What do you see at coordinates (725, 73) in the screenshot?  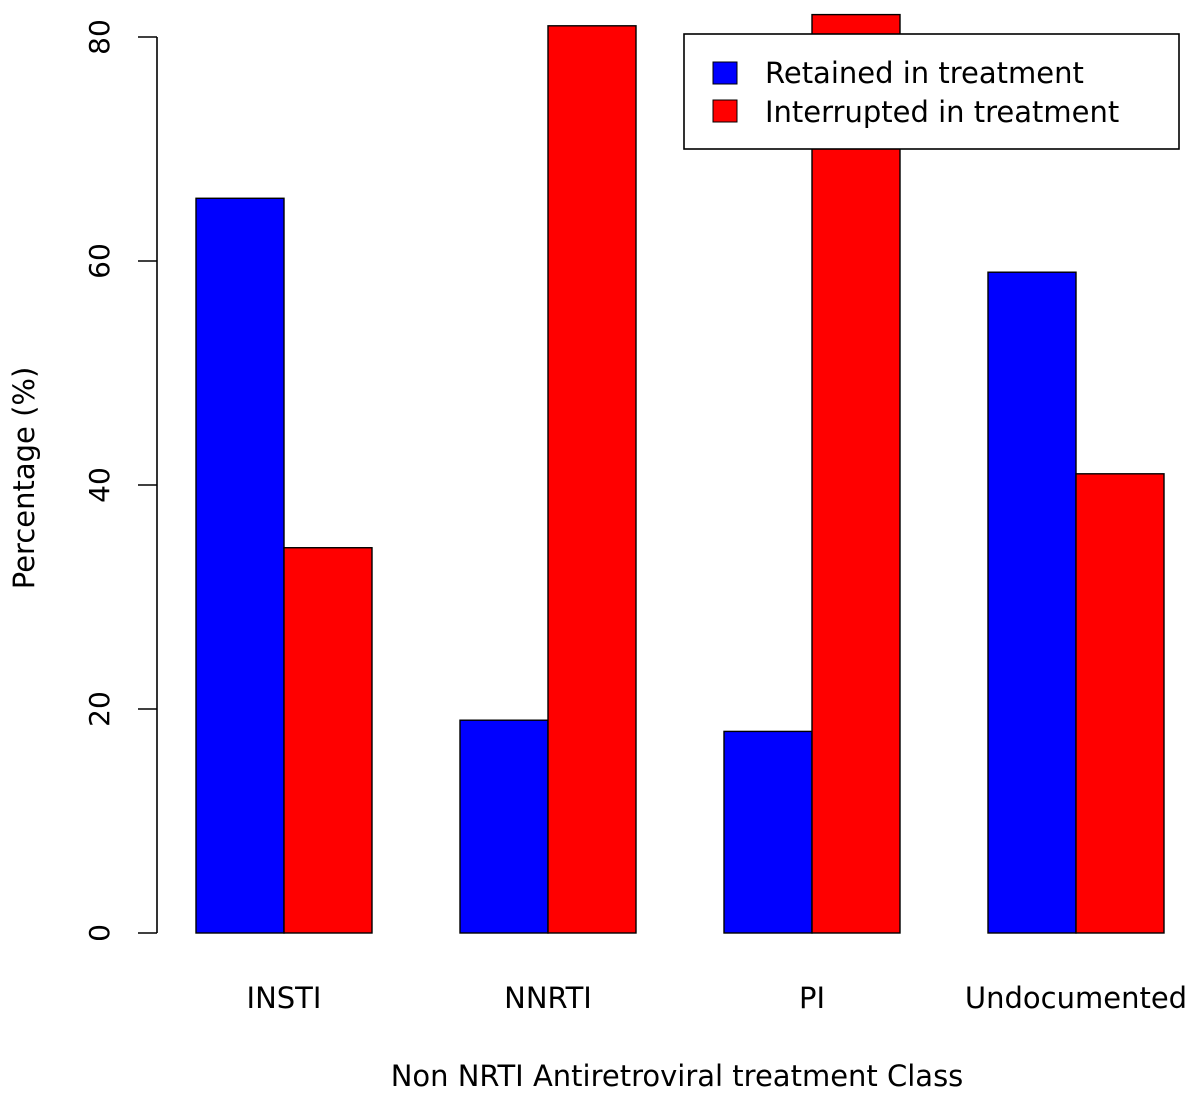 I see `legend-swatch-retained` at bounding box center [725, 73].